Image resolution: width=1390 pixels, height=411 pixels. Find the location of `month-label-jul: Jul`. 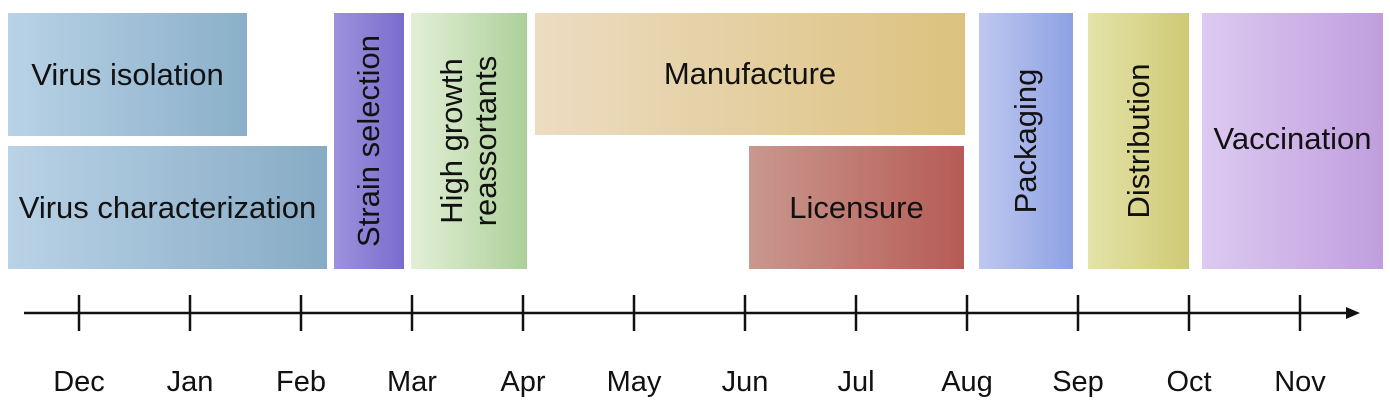

month-label-jul: Jul is located at coordinates (856, 382).